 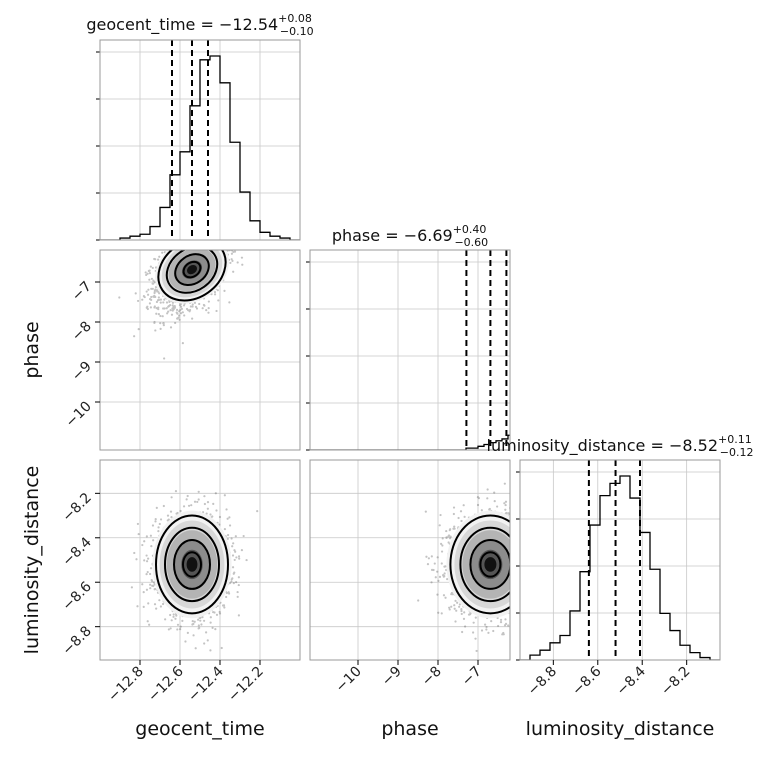 What do you see at coordinates (620, 560) in the screenshot?
I see `panel-frame` at bounding box center [620, 560].